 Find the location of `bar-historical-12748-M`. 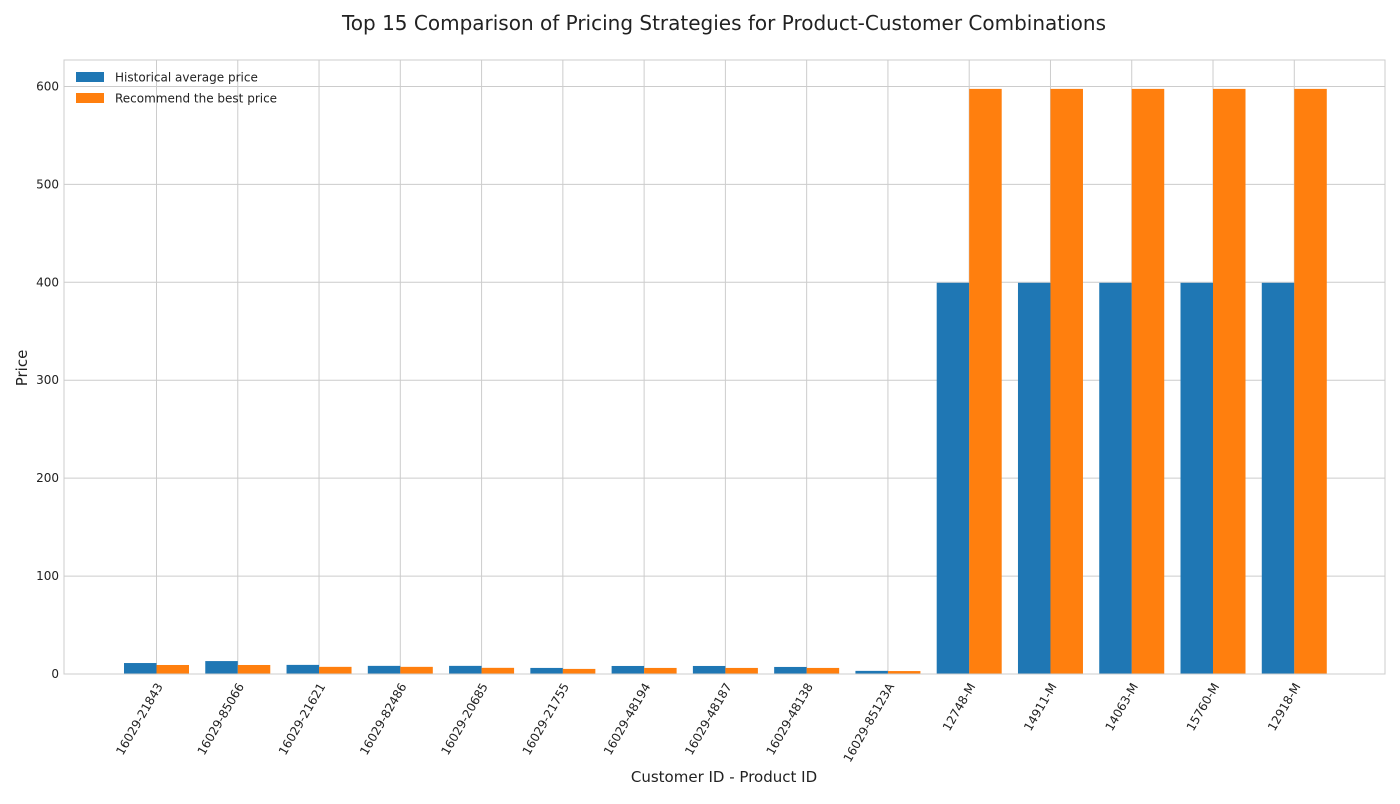

bar-historical-12748-M is located at coordinates (953, 478).